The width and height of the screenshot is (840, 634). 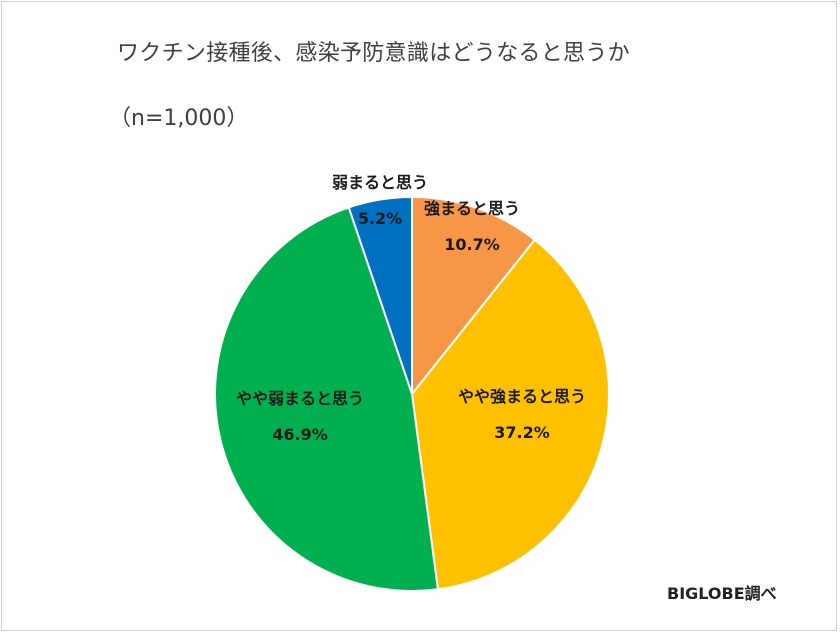 I want to click on slice-somewhat-strong, so click(x=510, y=414).